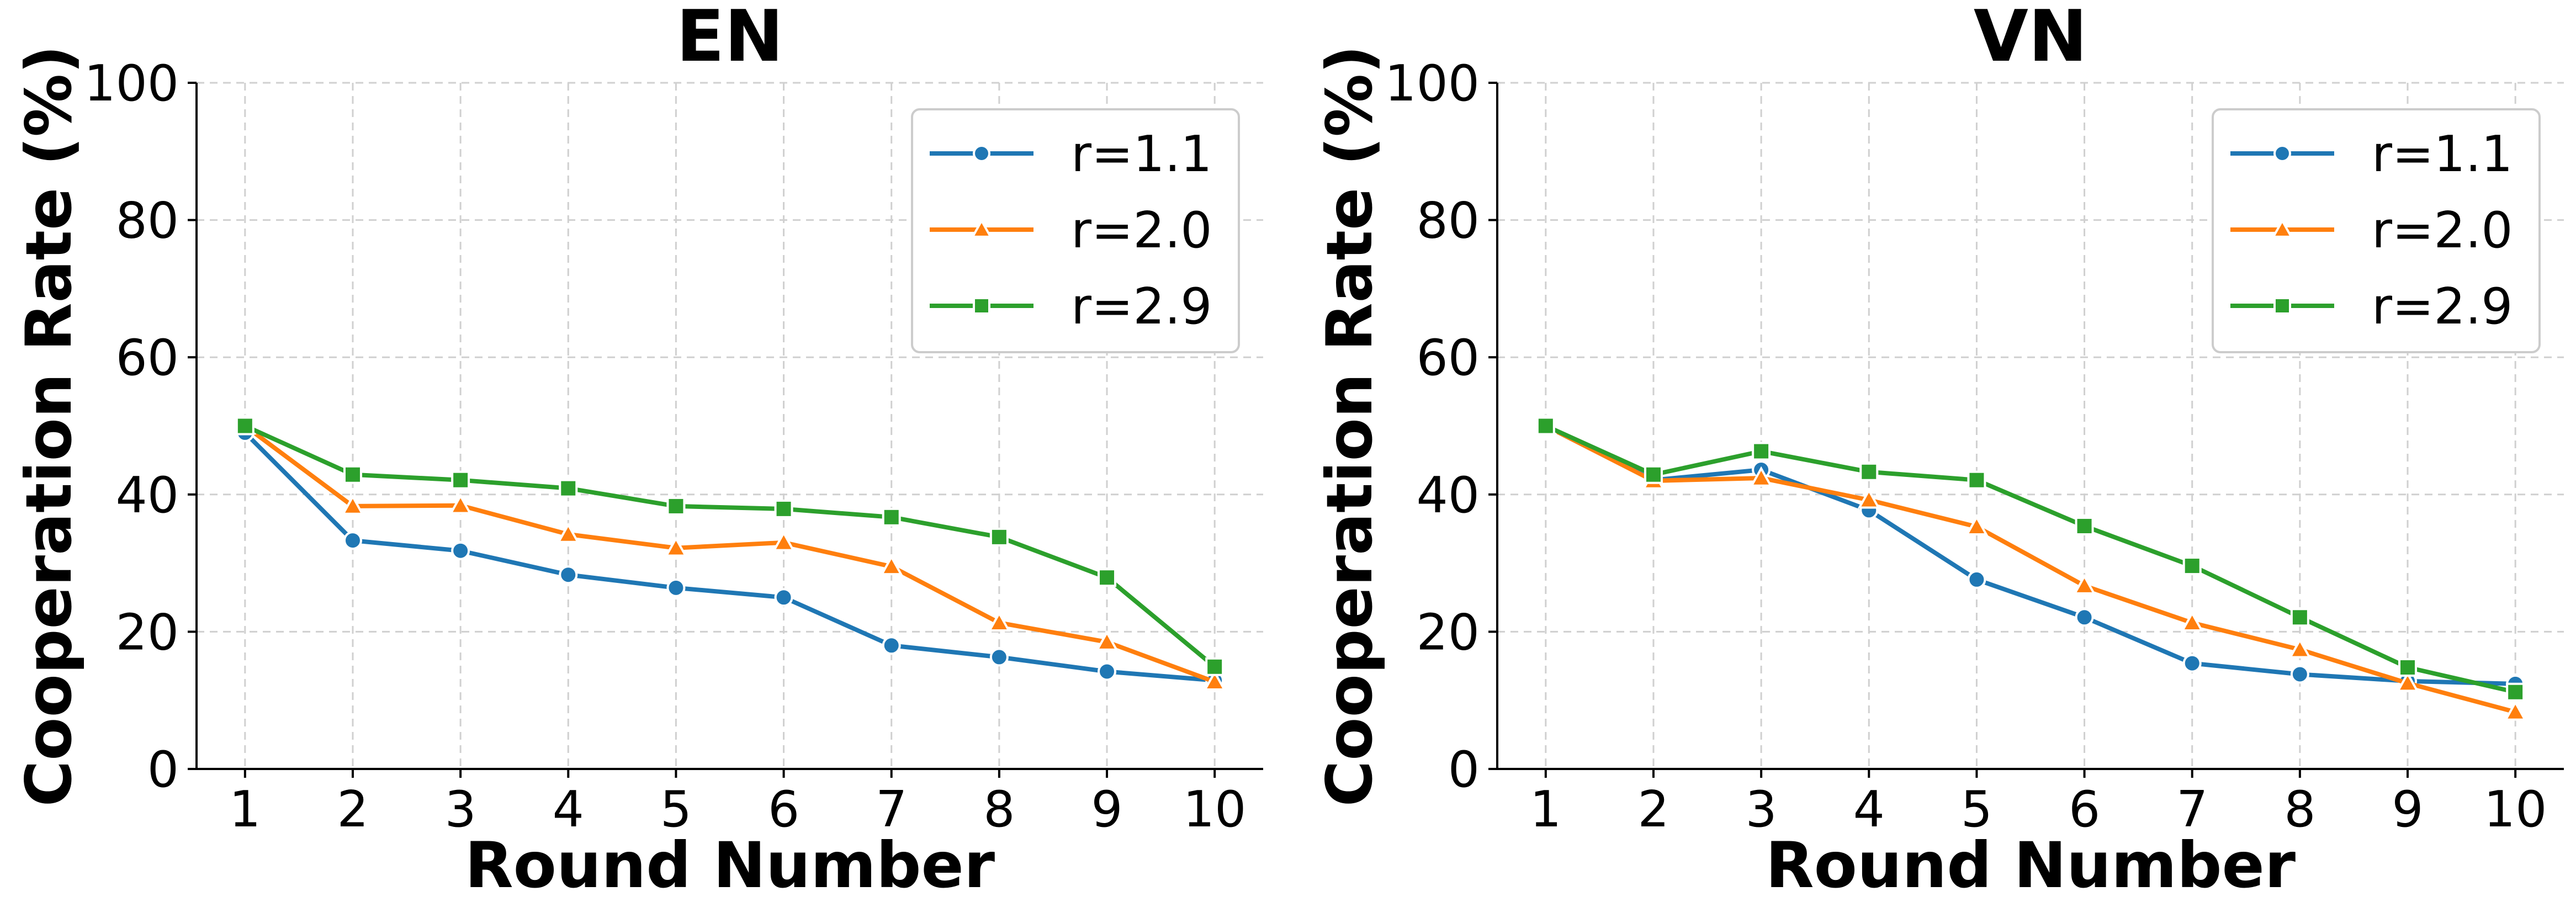  Describe the element at coordinates (2442, 154) in the screenshot. I see `legend-label: r=1.1` at that location.